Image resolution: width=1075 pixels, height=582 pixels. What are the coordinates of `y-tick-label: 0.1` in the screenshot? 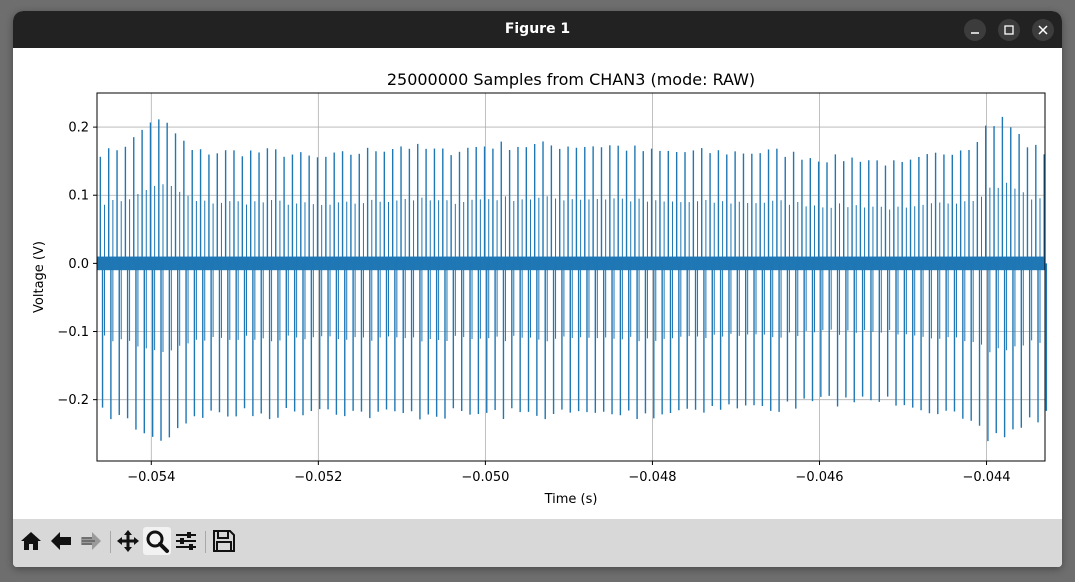 It's located at (78, 196).